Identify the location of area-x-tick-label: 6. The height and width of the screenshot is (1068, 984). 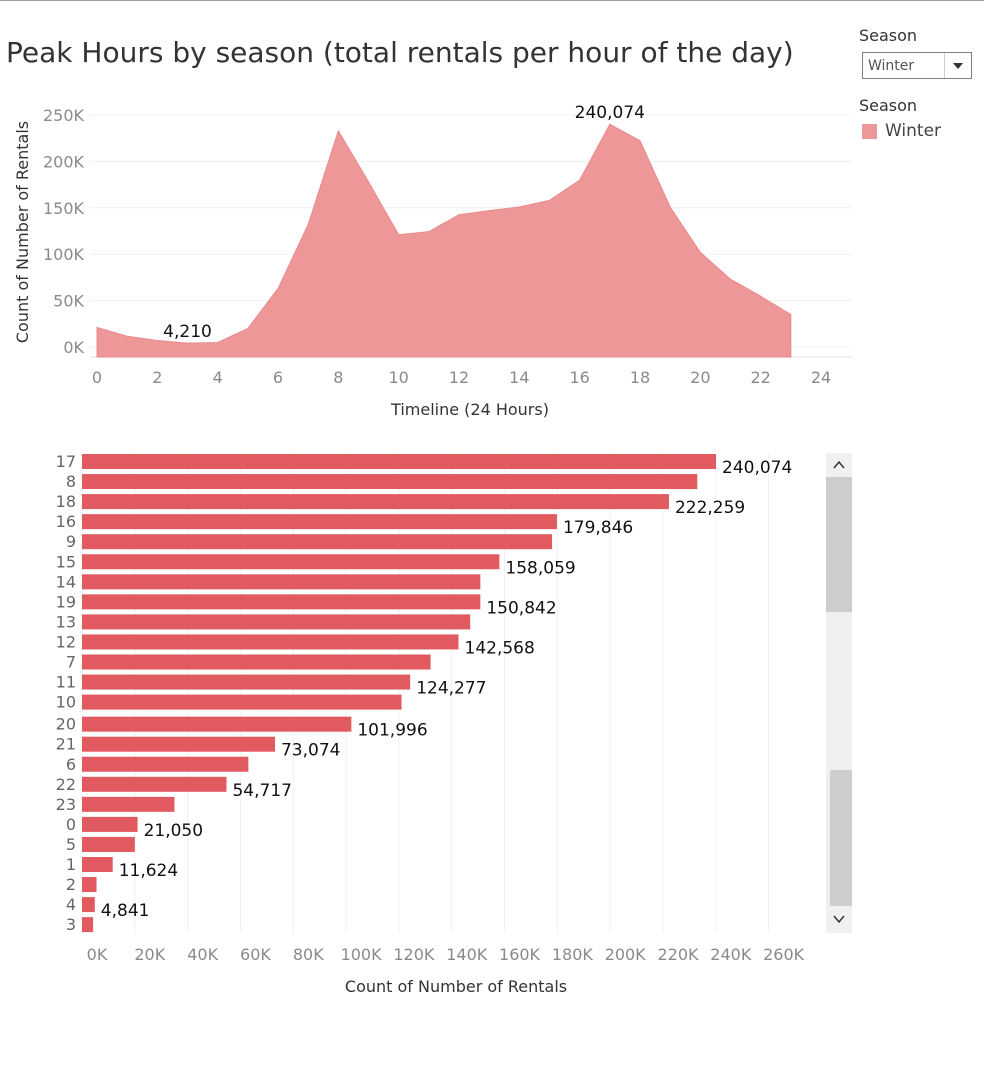
(278, 377).